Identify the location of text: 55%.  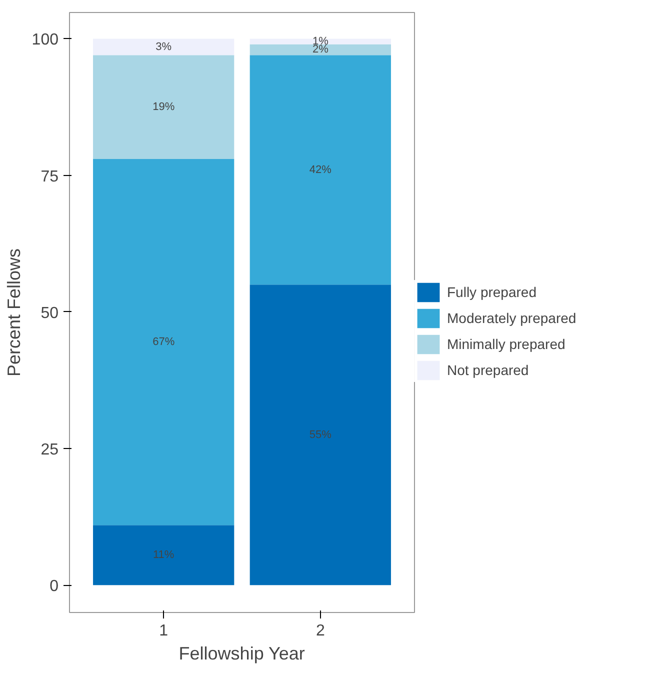
(320, 434).